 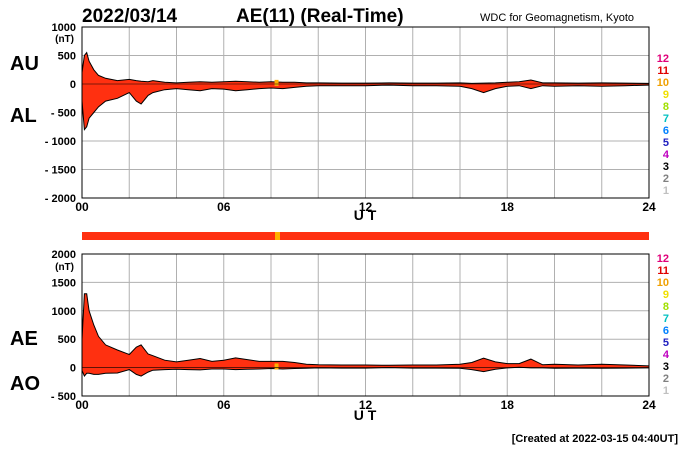 I want to click on ae-label: AE, so click(x=24, y=339).